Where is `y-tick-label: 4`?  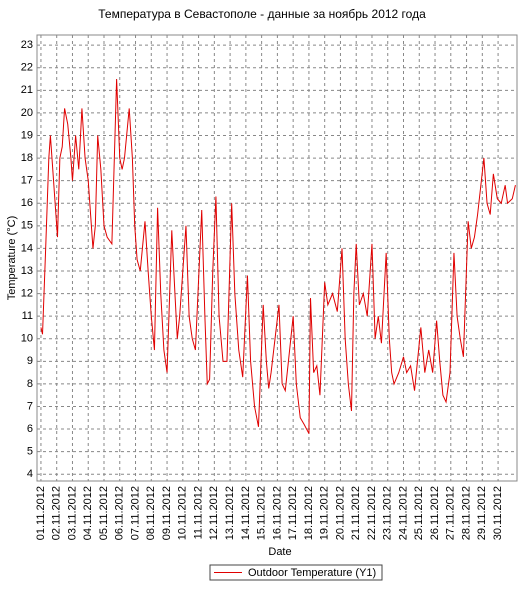 y-tick-label: 4 is located at coordinates (30, 474).